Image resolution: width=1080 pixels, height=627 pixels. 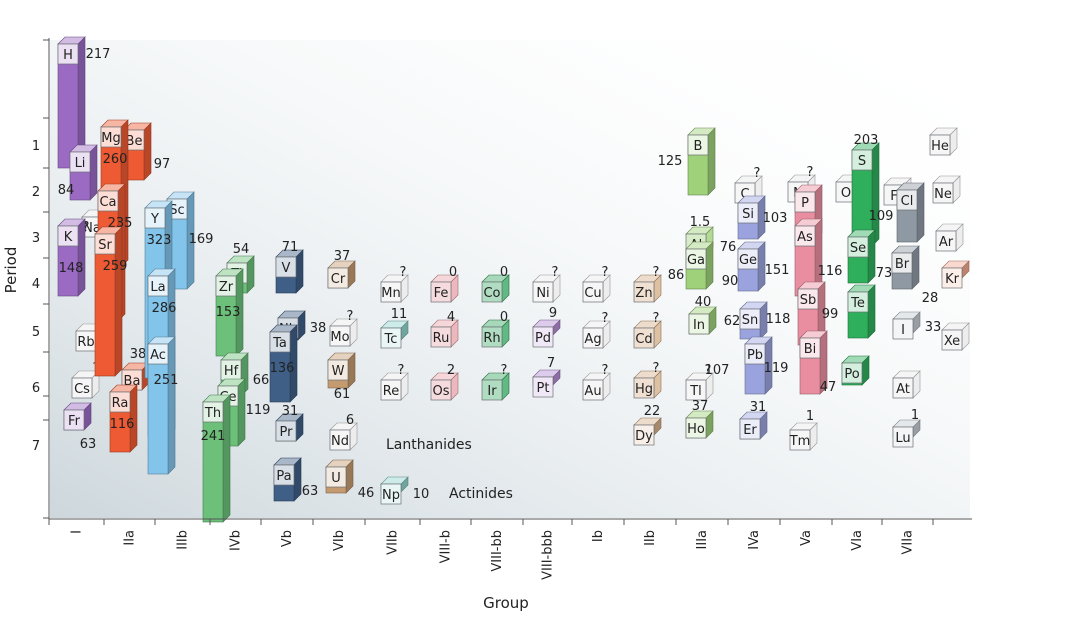 I want to click on symbol-Tl: Tl, so click(x=695, y=391).